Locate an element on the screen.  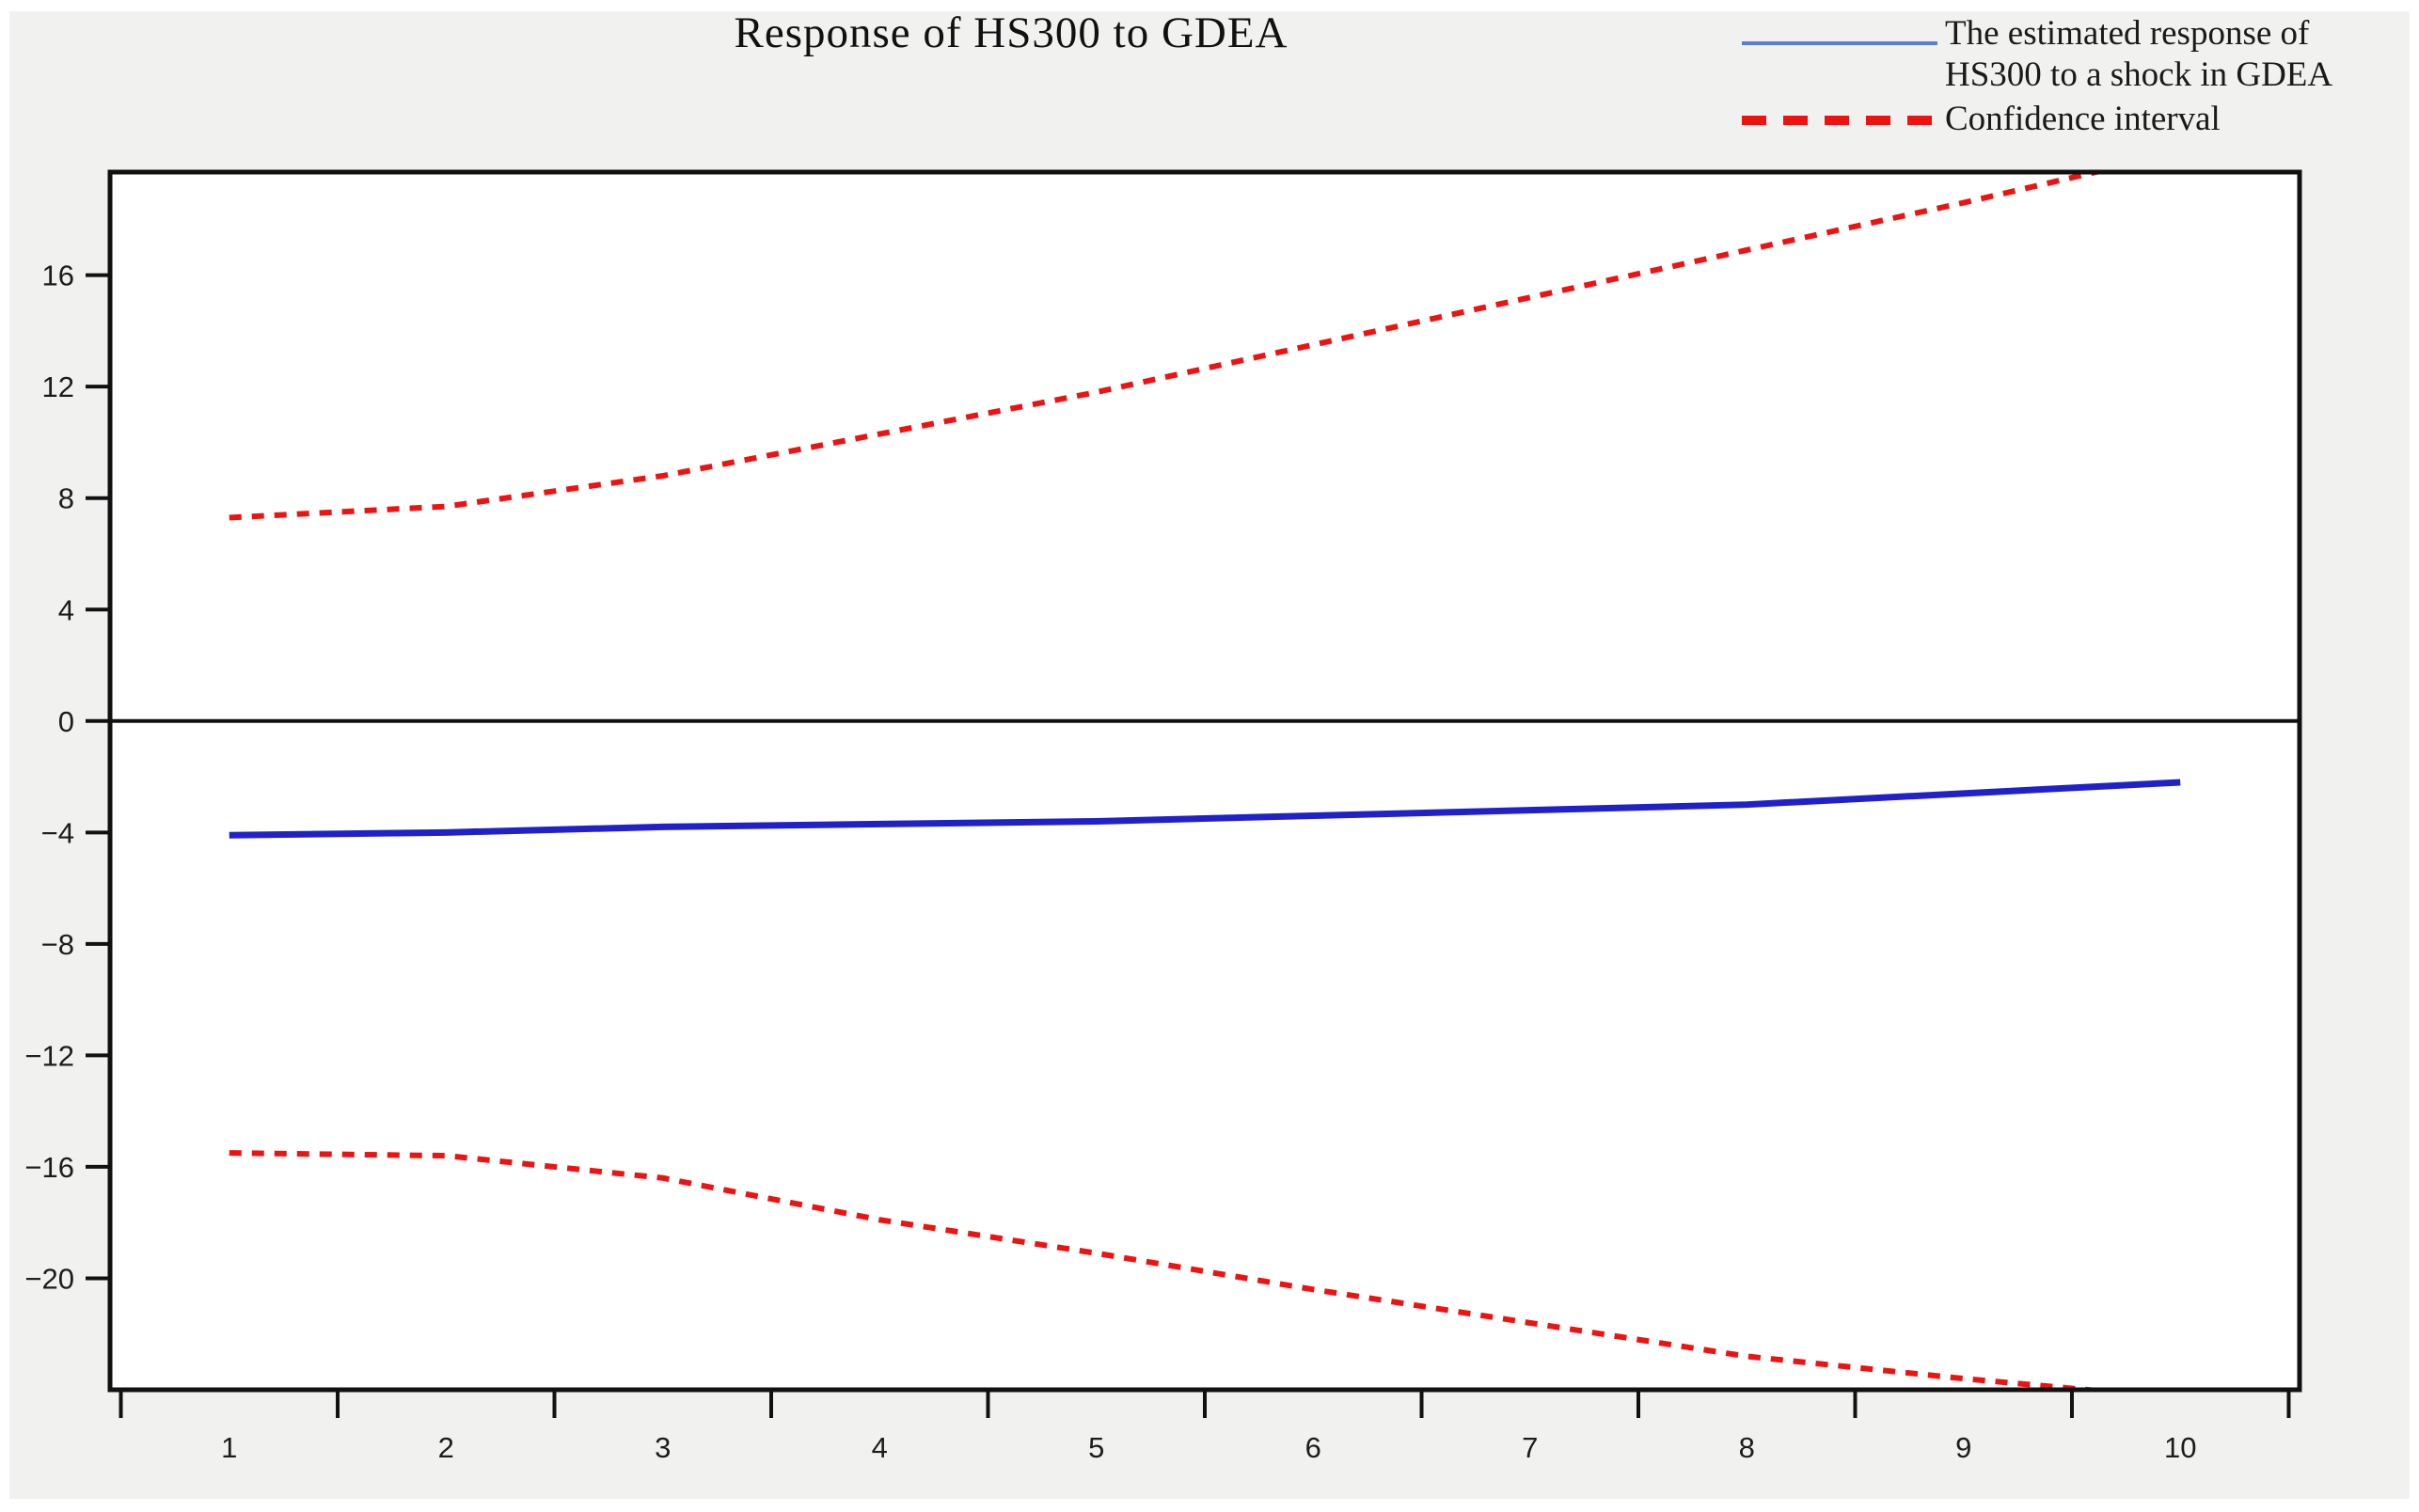
legend-label-line: Confidence interval is located at coordinates (2083, 119).